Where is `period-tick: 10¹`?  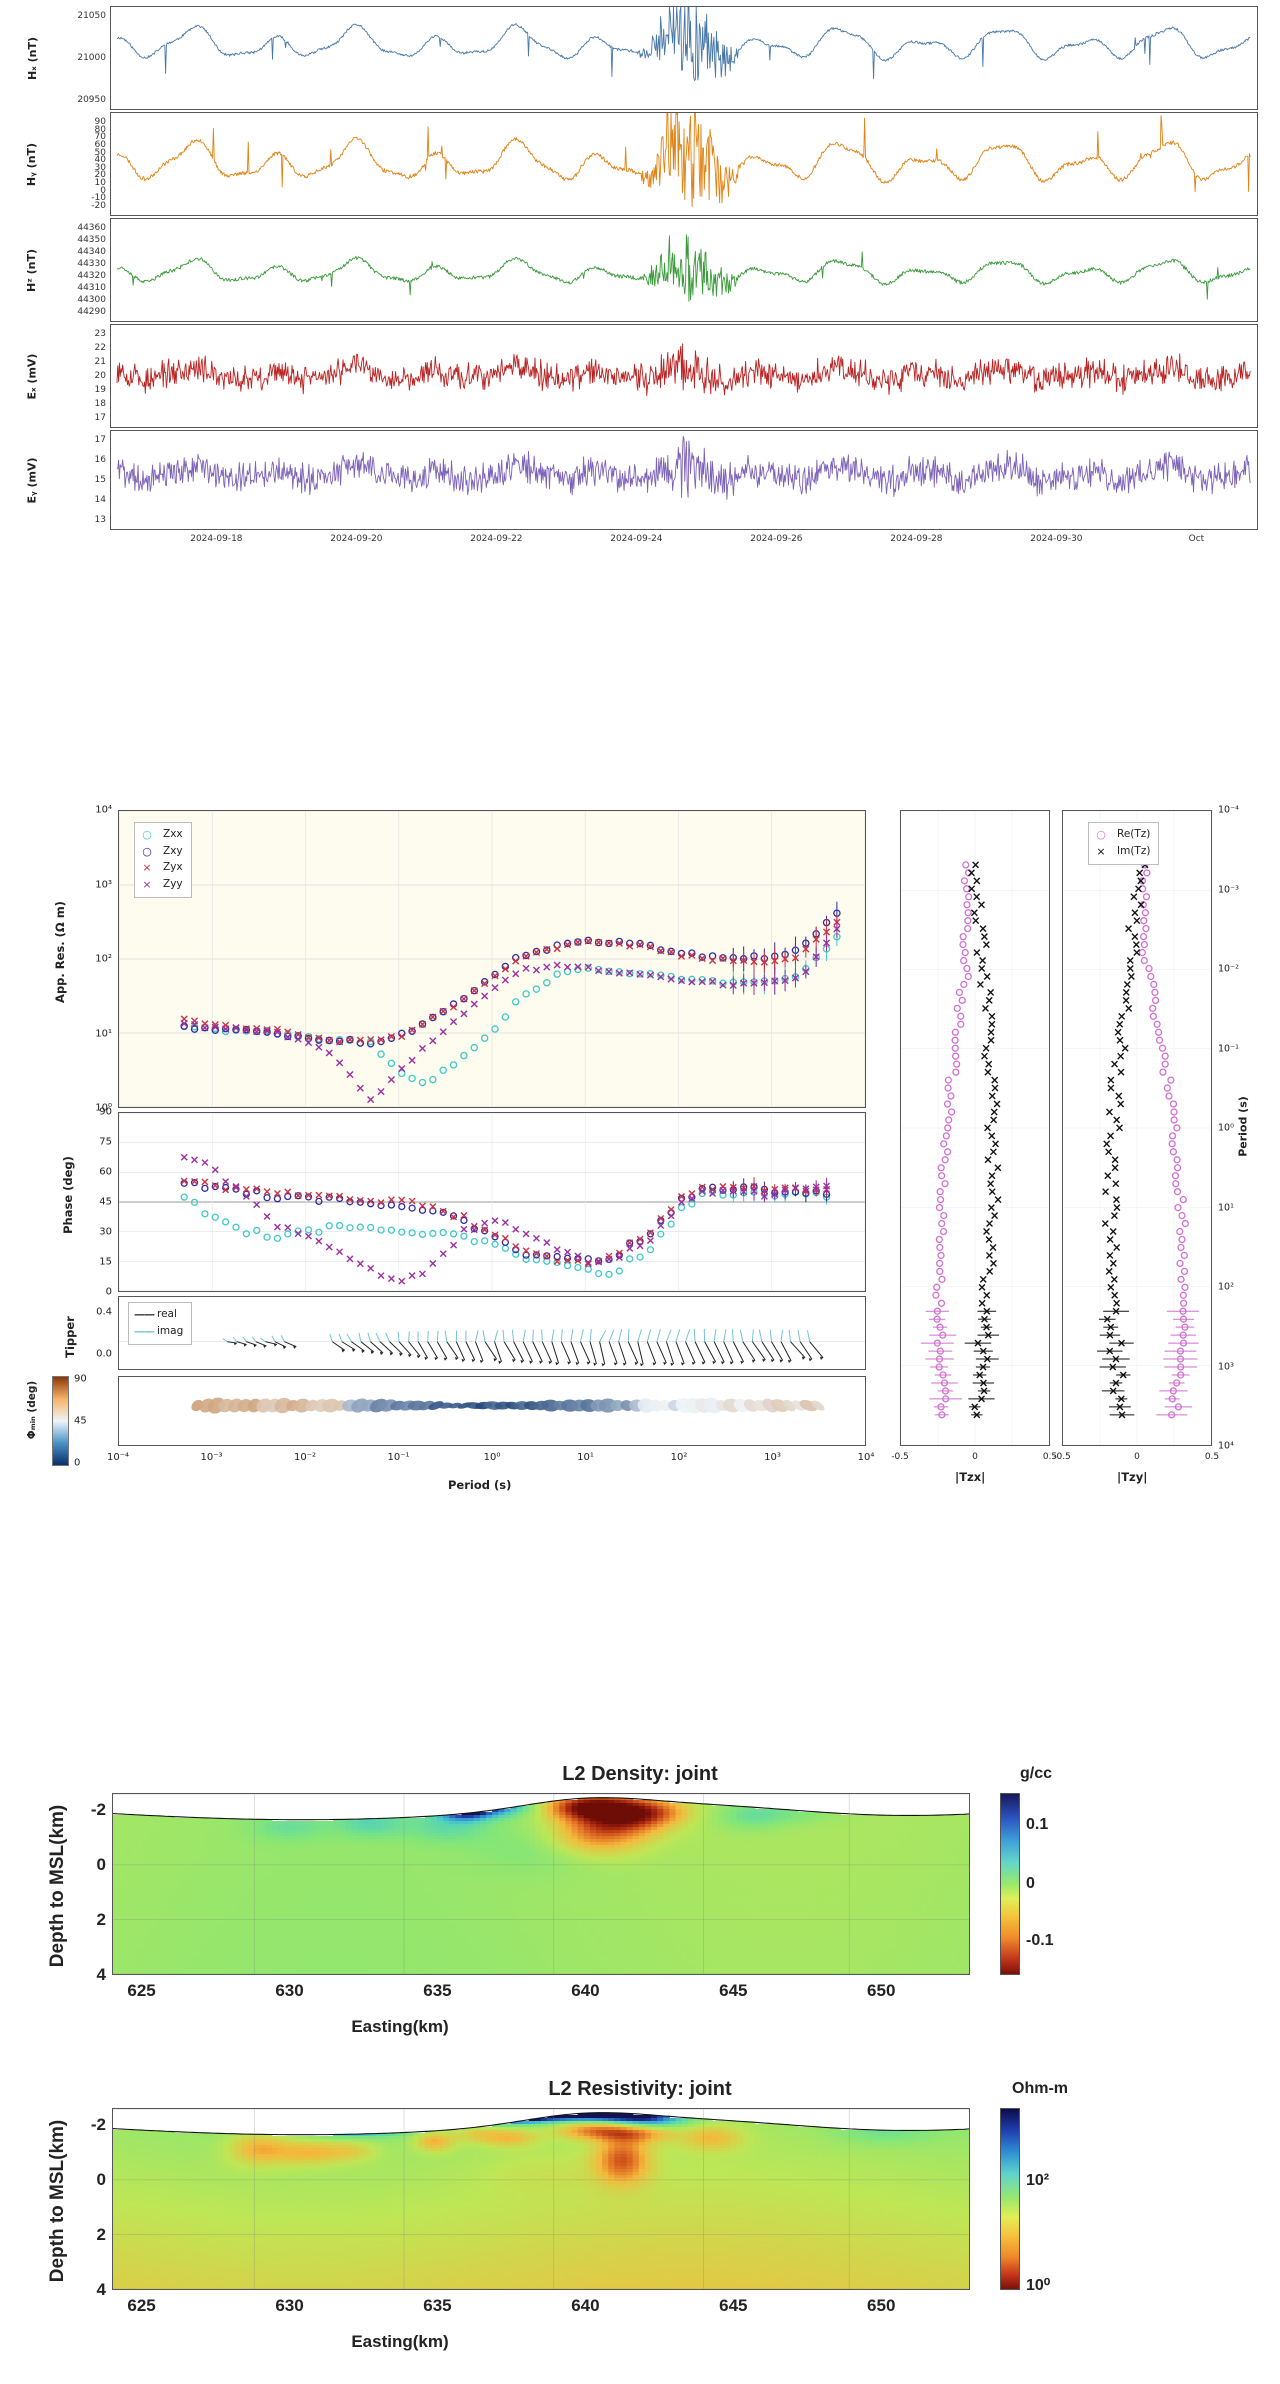
period-tick: 10¹ is located at coordinates (585, 1457).